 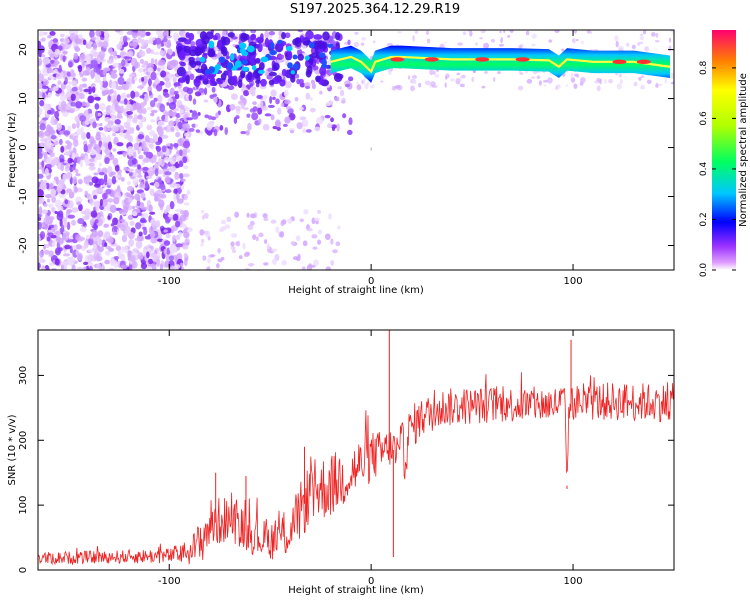 I want to click on x-tick-label: 100, so click(x=573, y=281).